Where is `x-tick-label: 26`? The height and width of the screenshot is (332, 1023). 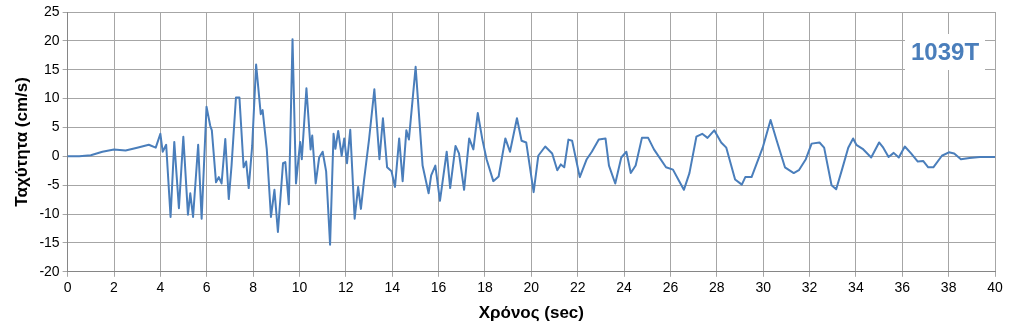
x-tick-label: 26 is located at coordinates (670, 287).